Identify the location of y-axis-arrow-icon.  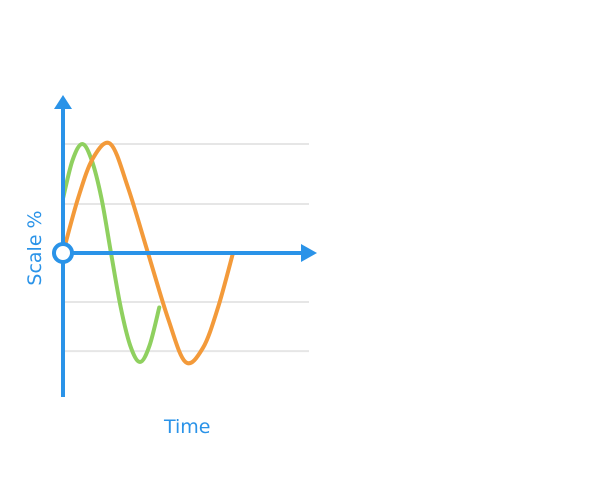
(63, 102).